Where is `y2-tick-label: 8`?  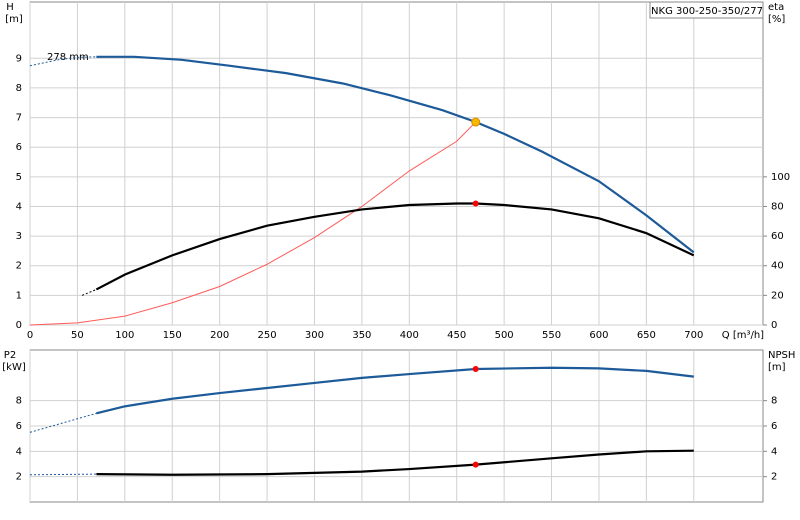
y2-tick-label: 8 is located at coordinates (774, 401).